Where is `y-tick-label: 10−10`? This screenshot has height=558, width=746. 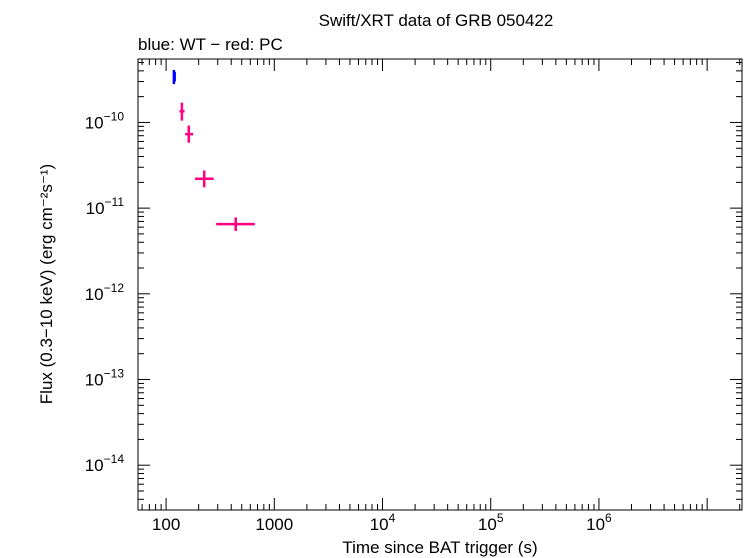 y-tick-label: 10−10 is located at coordinates (105, 120).